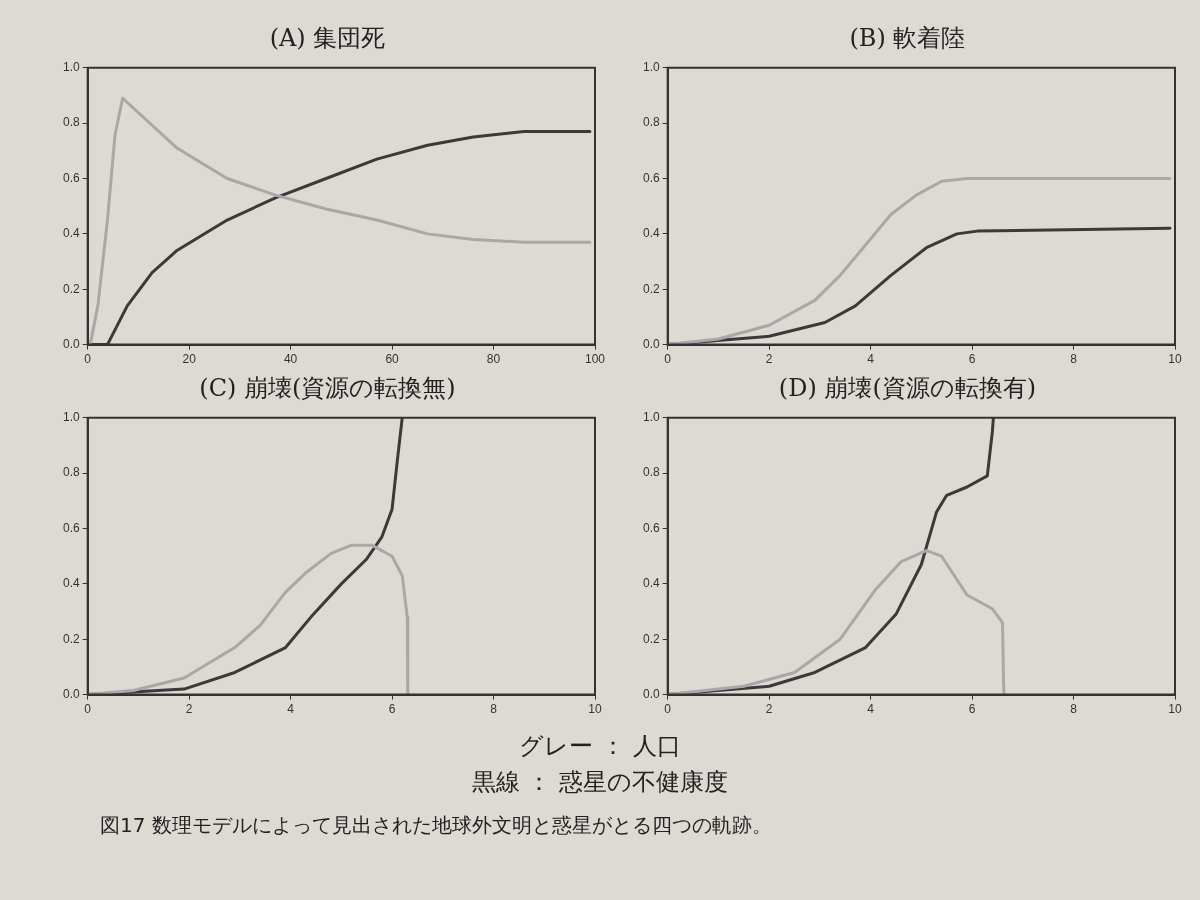  Describe the element at coordinates (595, 359) in the screenshot. I see `x-tick-label: 100` at that location.